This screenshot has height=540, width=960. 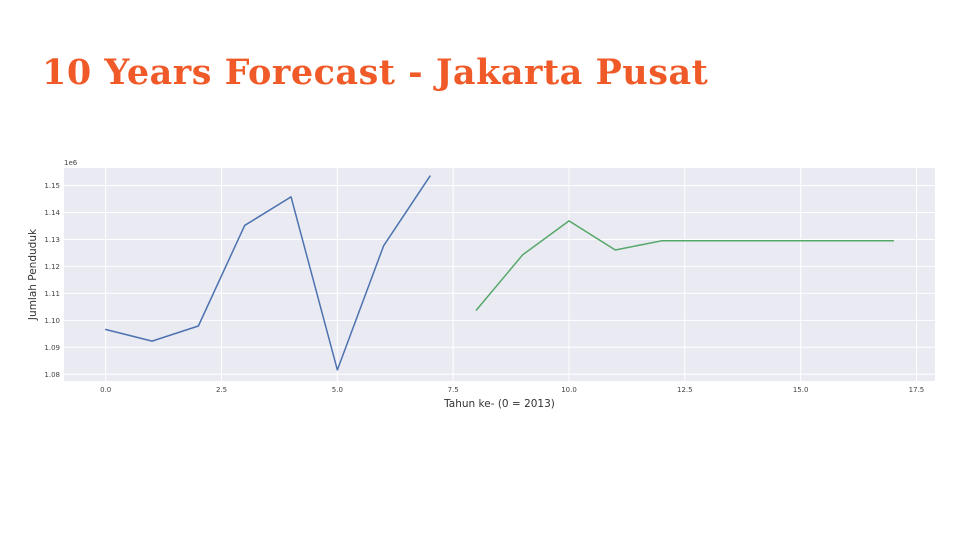 What do you see at coordinates (917, 390) in the screenshot?
I see `x-tick-label: 17.5` at bounding box center [917, 390].